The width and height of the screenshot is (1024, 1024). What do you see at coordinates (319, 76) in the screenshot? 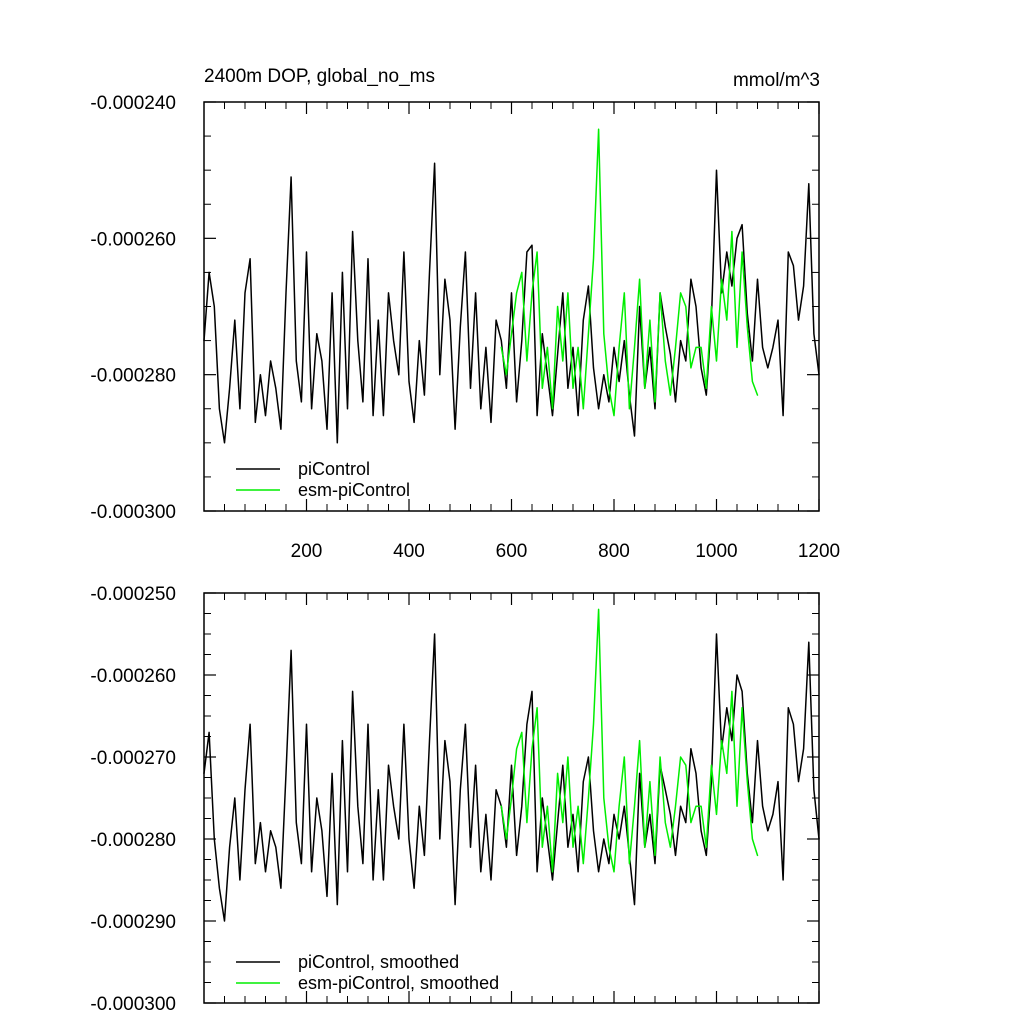
I see `chart-title: 2400m DOP, global_no_ms` at bounding box center [319, 76].